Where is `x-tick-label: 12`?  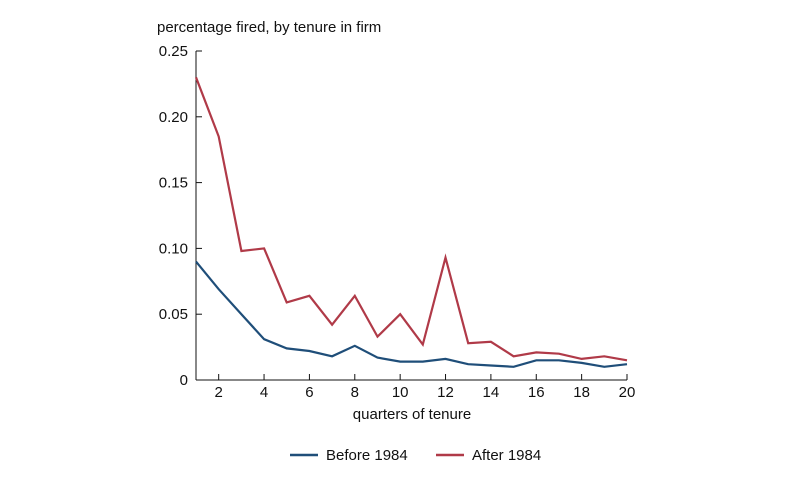
x-tick-label: 12 is located at coordinates (445, 392).